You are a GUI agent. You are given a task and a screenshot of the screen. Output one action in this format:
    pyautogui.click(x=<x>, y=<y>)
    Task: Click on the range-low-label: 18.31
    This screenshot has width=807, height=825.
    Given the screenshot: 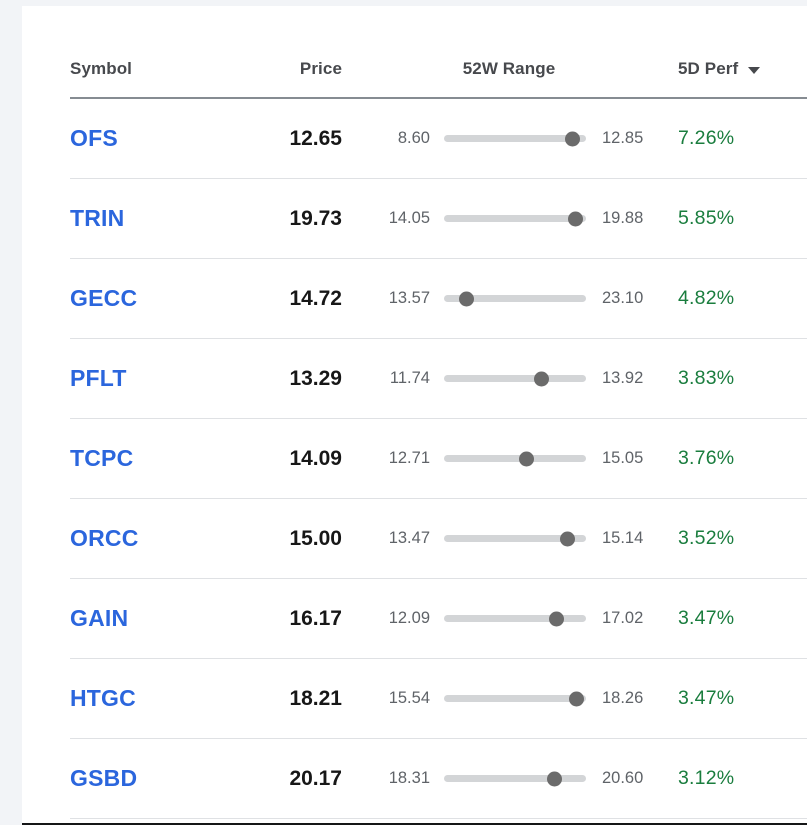 What is the action you would take?
    pyautogui.click(x=409, y=778)
    